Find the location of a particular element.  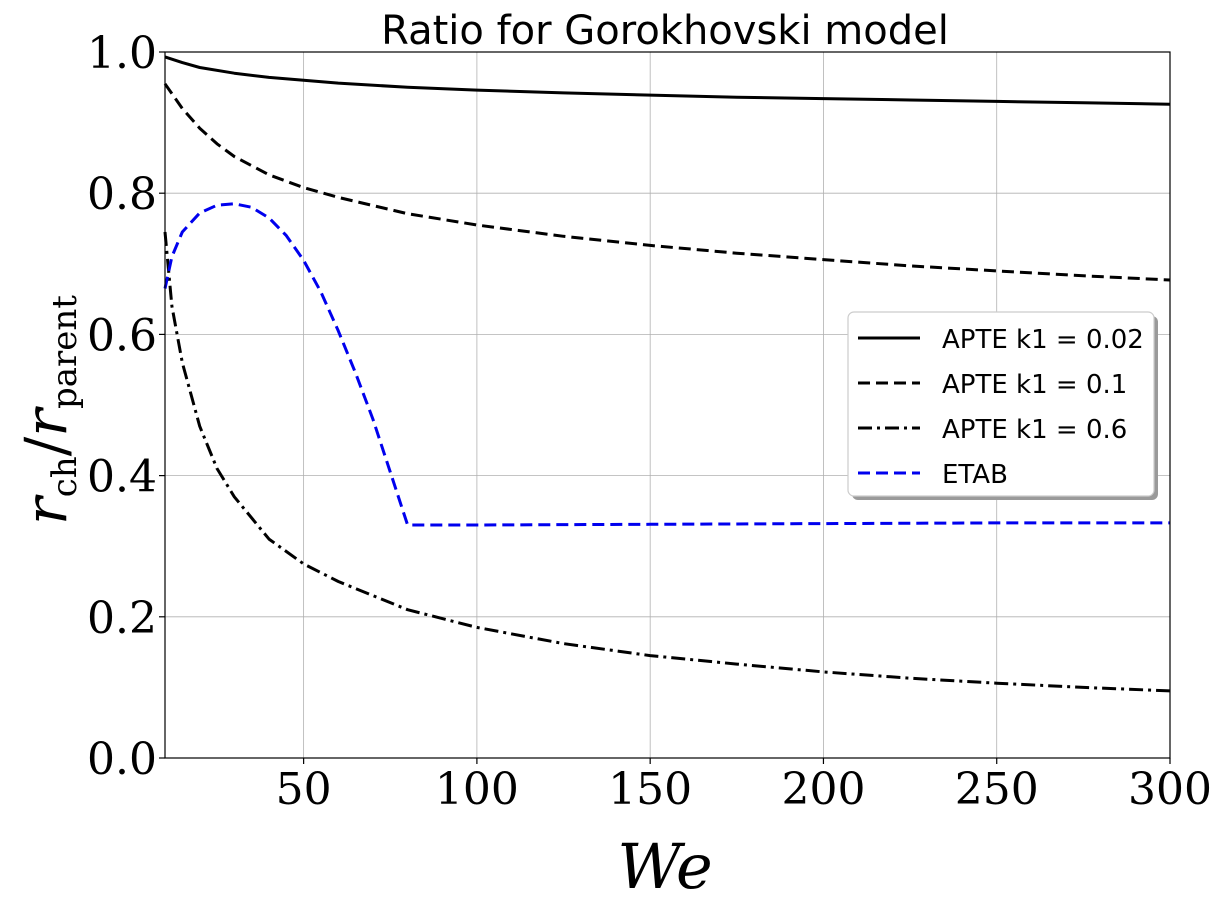

y-axis-label-main: r is located at coordinates (46, 509).